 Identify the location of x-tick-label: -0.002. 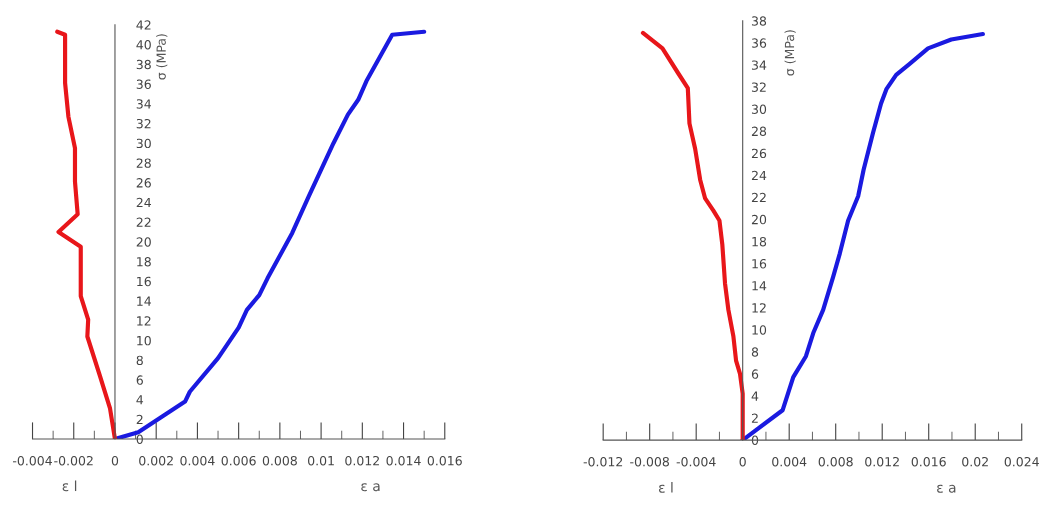
(73, 460).